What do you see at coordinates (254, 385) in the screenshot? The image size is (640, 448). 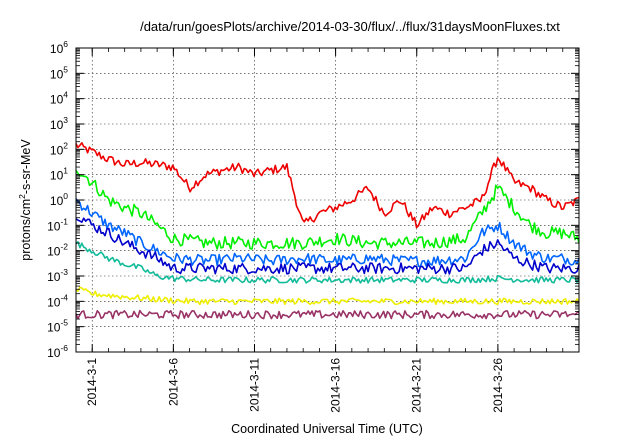 I see `x-tick-label: 2014-3-11` at bounding box center [254, 385].